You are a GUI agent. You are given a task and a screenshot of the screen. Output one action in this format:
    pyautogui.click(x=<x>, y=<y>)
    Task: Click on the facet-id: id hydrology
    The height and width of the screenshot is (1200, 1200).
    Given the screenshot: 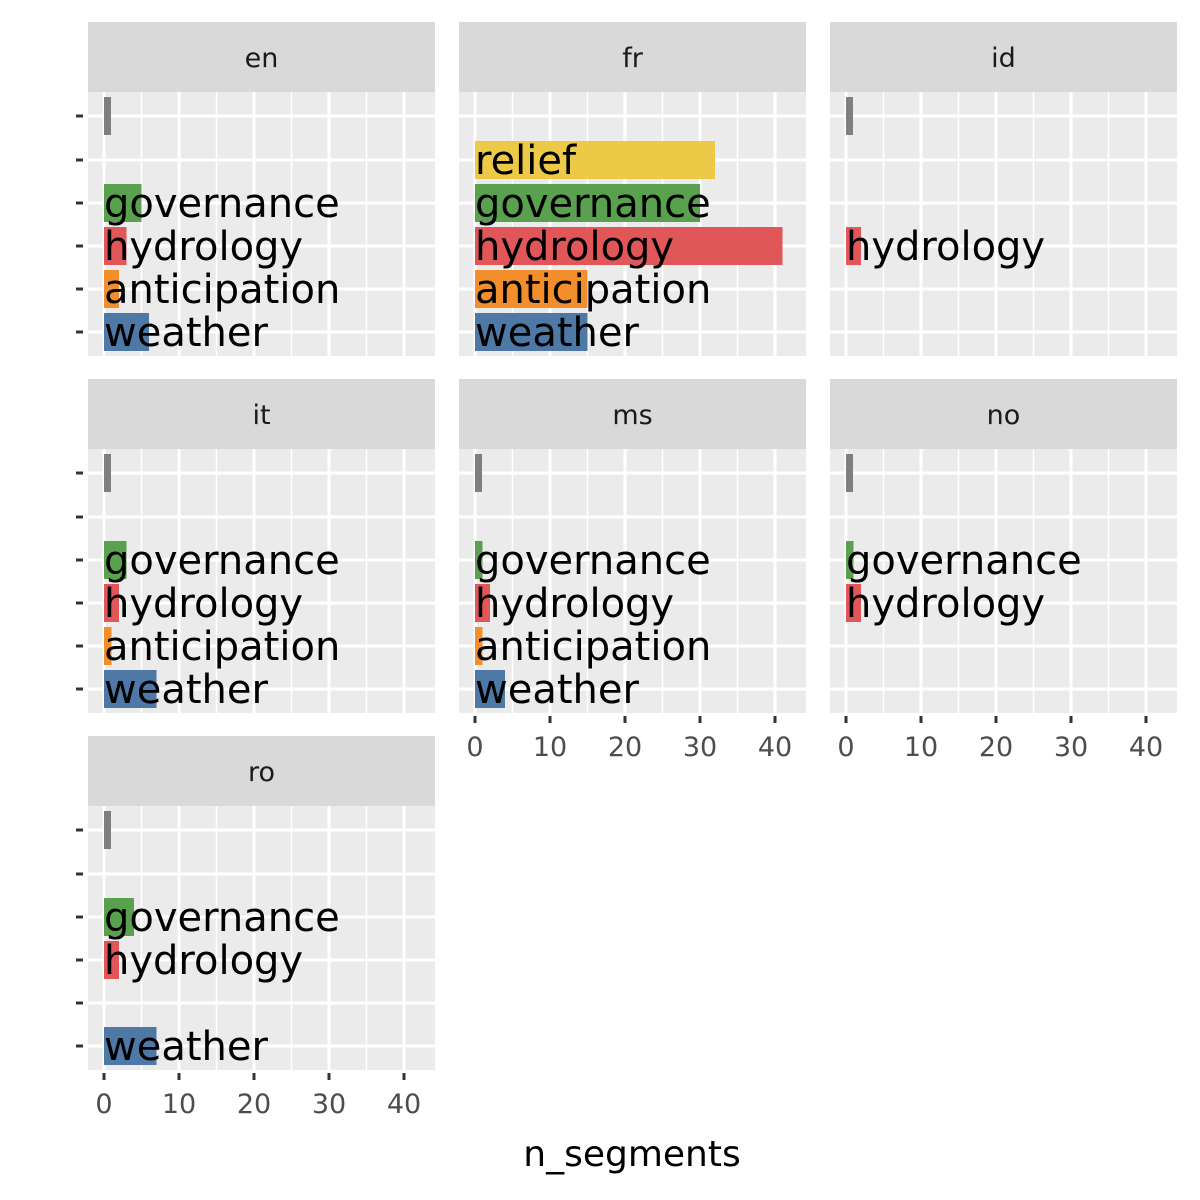 What is the action you would take?
    pyautogui.click(x=1003, y=189)
    